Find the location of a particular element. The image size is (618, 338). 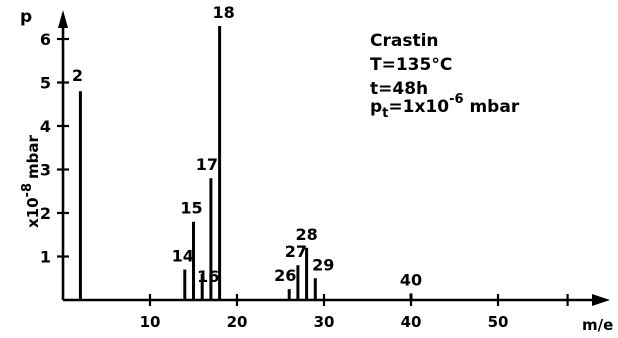

x-axis-arrow is located at coordinates (601, 300).